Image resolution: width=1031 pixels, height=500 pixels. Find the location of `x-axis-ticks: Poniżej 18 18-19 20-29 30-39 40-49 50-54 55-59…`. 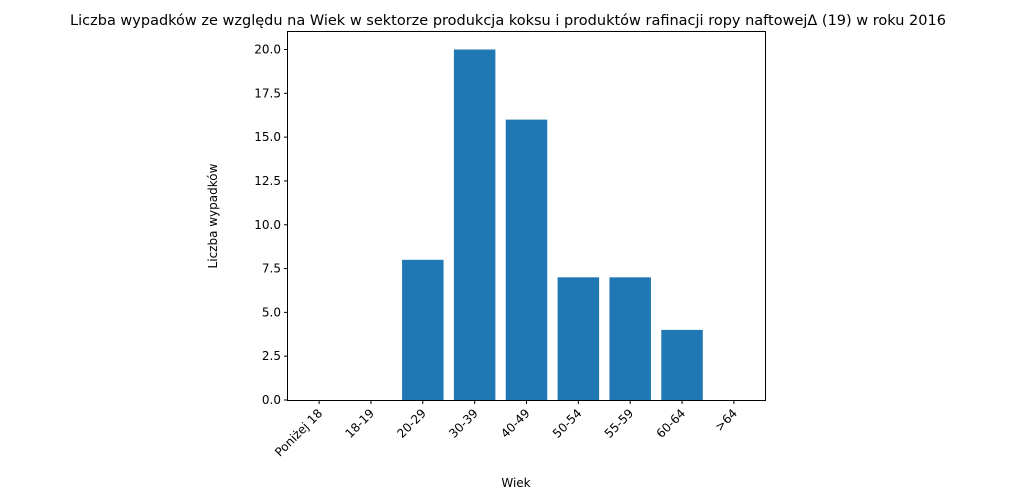

x-axis-ticks: Poniżej 18 18-19 20-29 30-39 40-49 50-54 55-59… is located at coordinates (506, 429).